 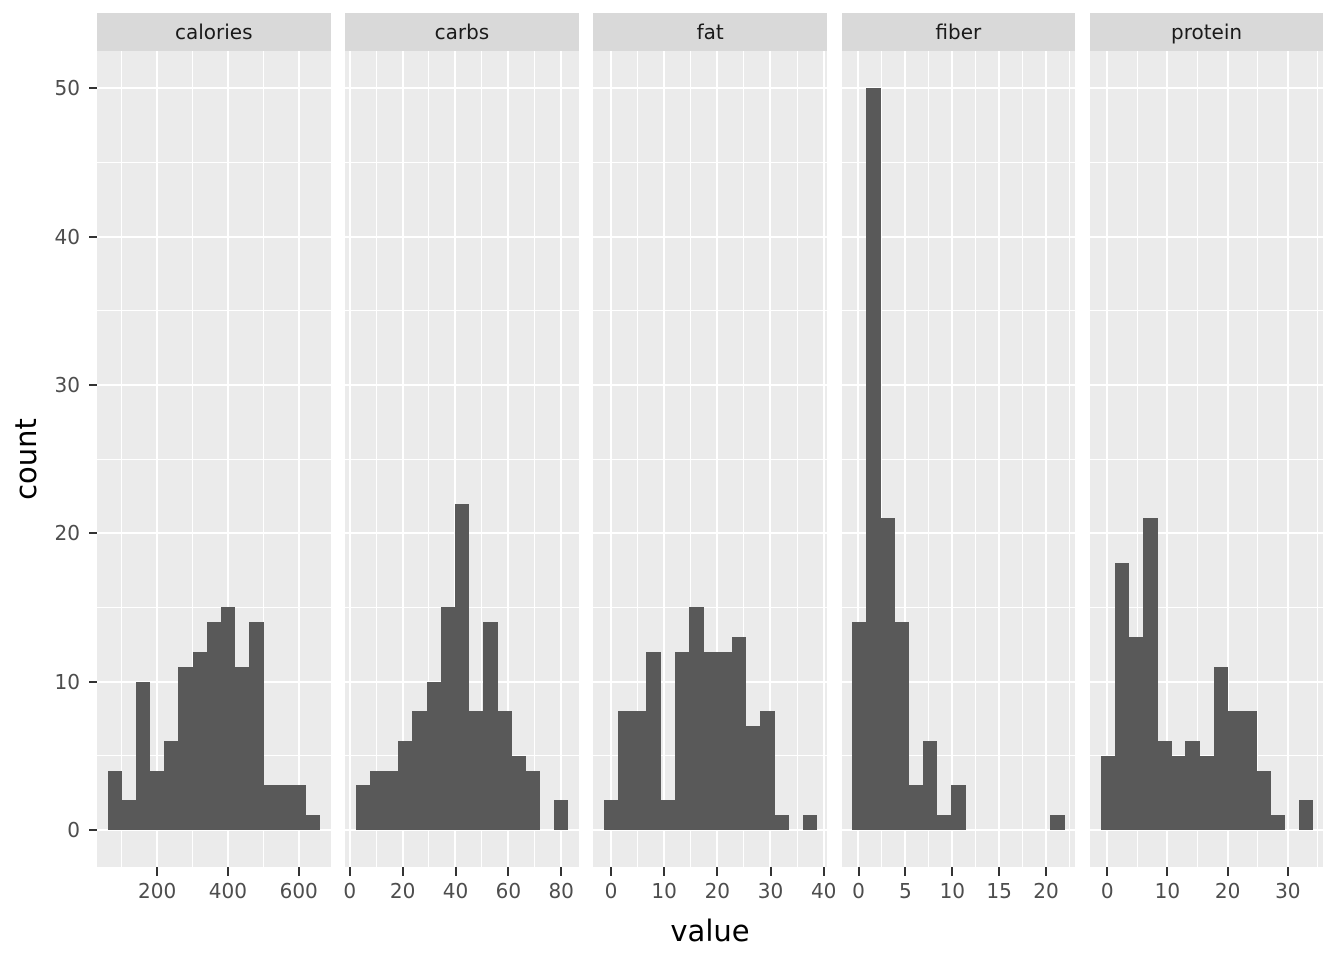 What do you see at coordinates (823, 891) in the screenshot?
I see `x-axis-tick-label: 40` at bounding box center [823, 891].